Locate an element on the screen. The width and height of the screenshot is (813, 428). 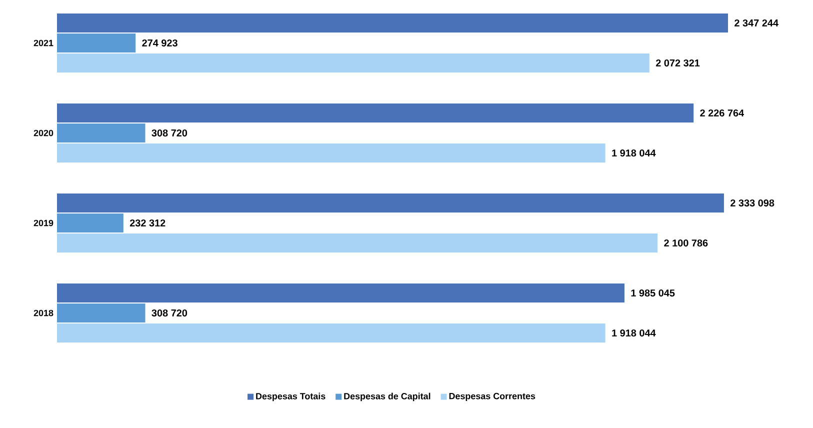
y-tick-label: 2020 is located at coordinates (44, 133).